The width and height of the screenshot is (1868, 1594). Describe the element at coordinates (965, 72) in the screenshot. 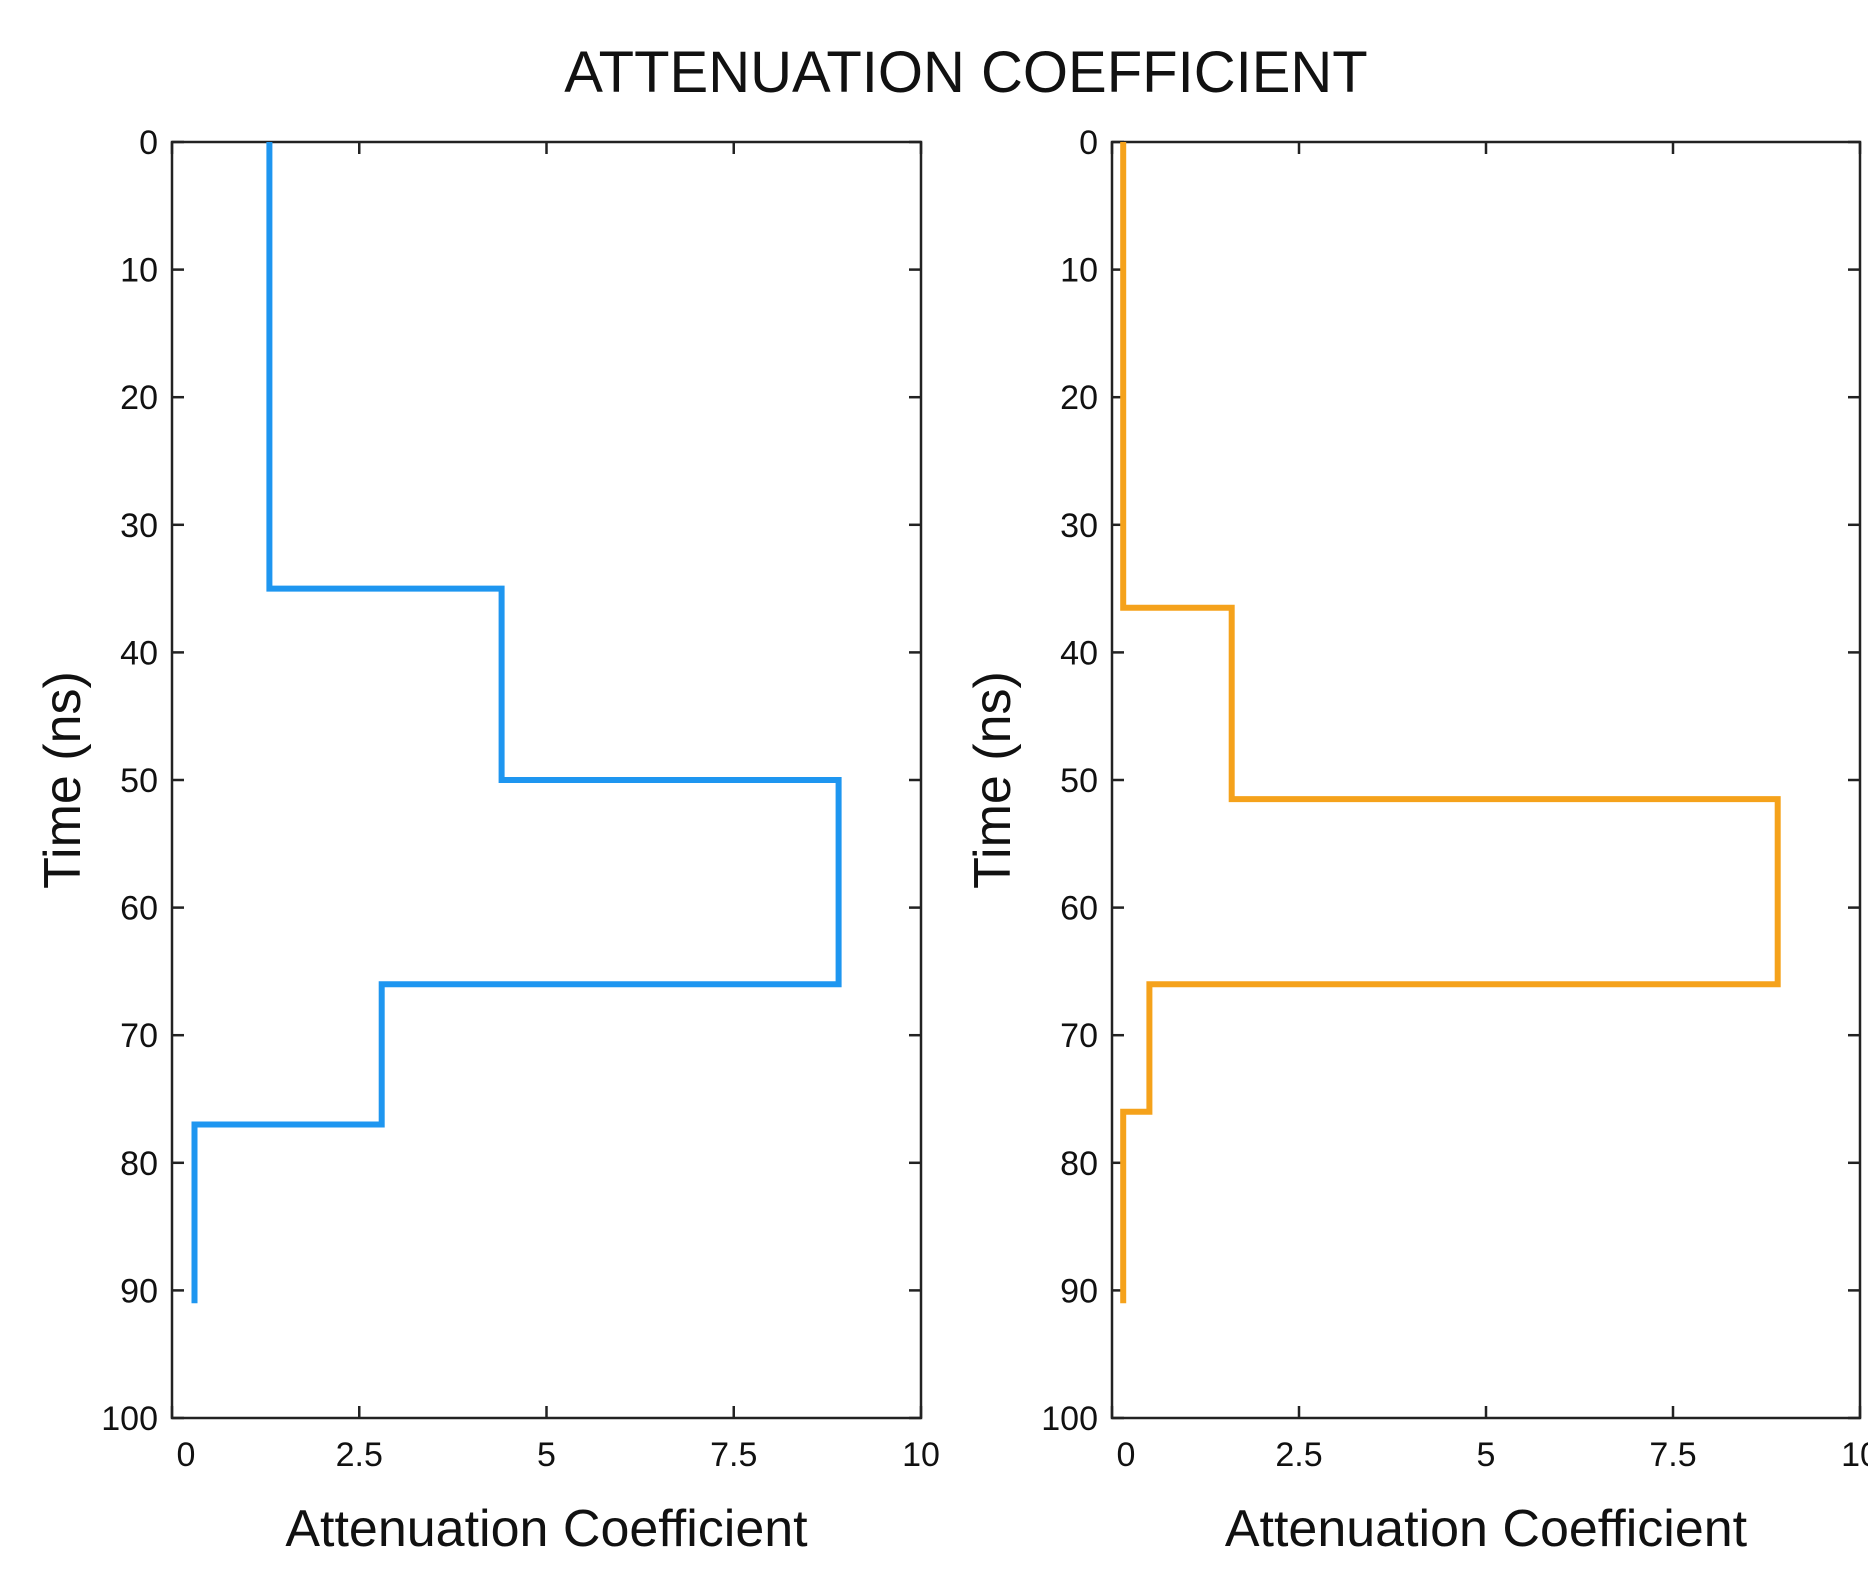

I see `figure-title: ATTENUATION COEFFICIENT` at that location.